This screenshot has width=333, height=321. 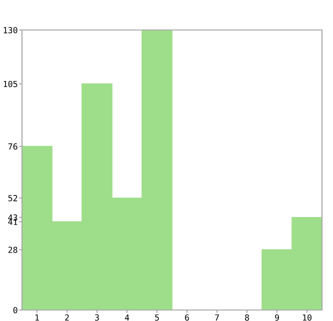 What do you see at coordinates (277, 317) in the screenshot?
I see `x-tick-label: 9` at bounding box center [277, 317].